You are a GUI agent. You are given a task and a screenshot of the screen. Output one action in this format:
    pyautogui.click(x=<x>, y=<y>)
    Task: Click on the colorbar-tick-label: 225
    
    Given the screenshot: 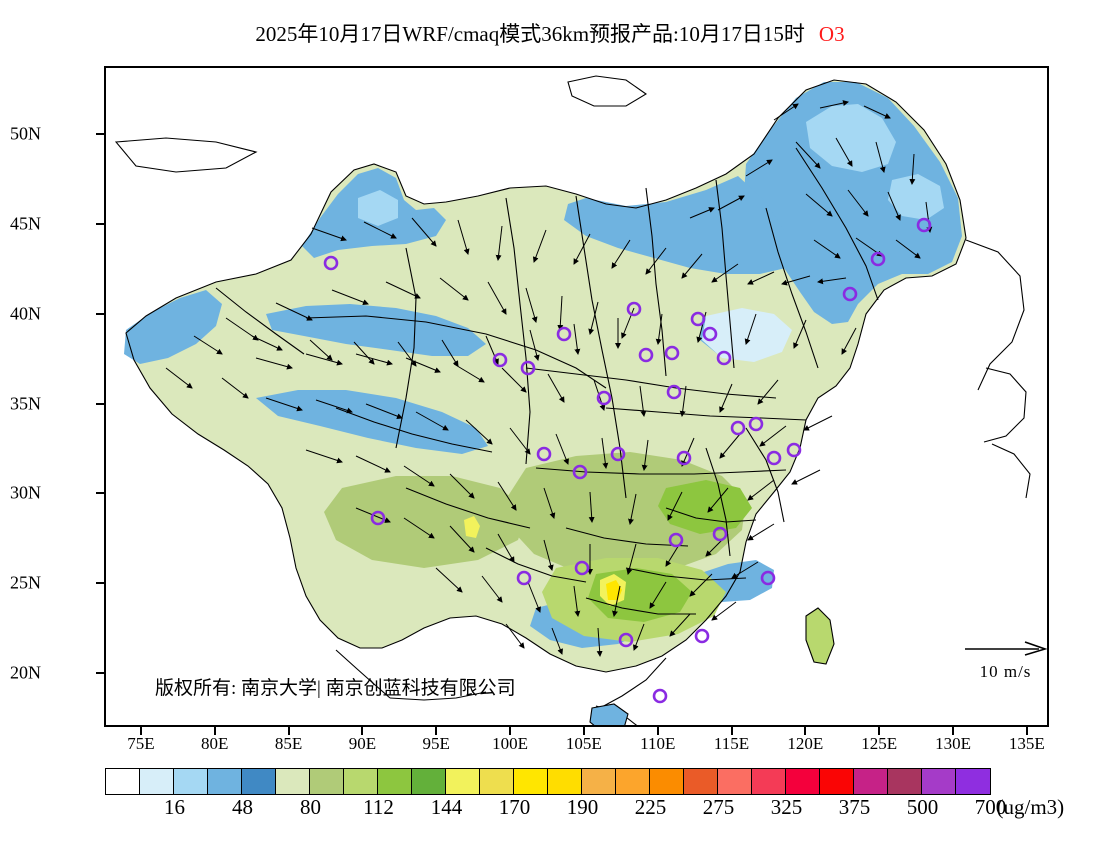 What is the action you would take?
    pyautogui.click(x=650, y=807)
    